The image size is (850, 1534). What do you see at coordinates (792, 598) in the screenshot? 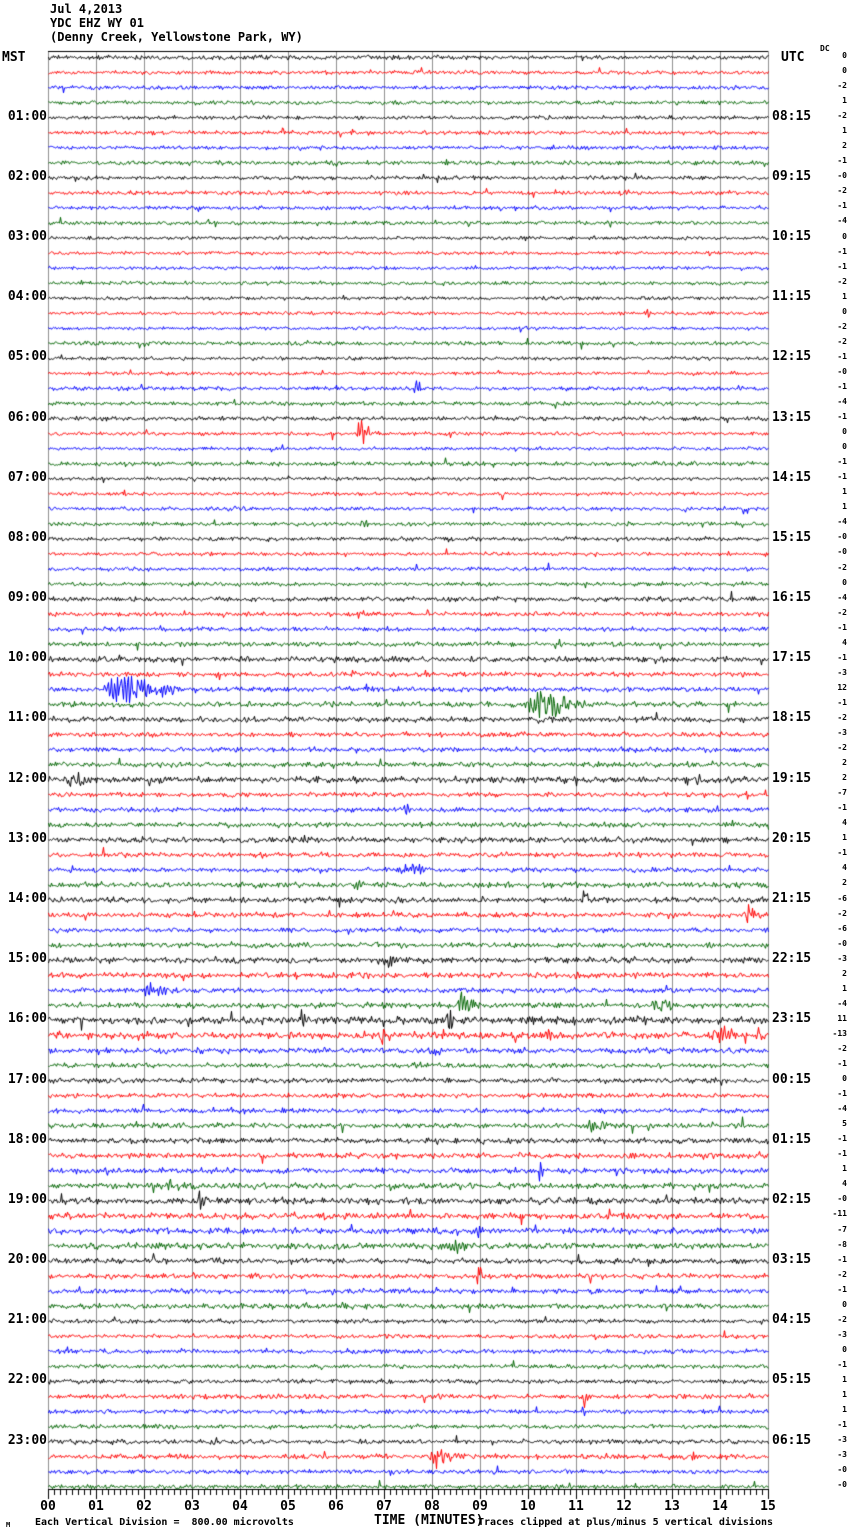
I see `utc-time-label: 16:15` at bounding box center [792, 598].